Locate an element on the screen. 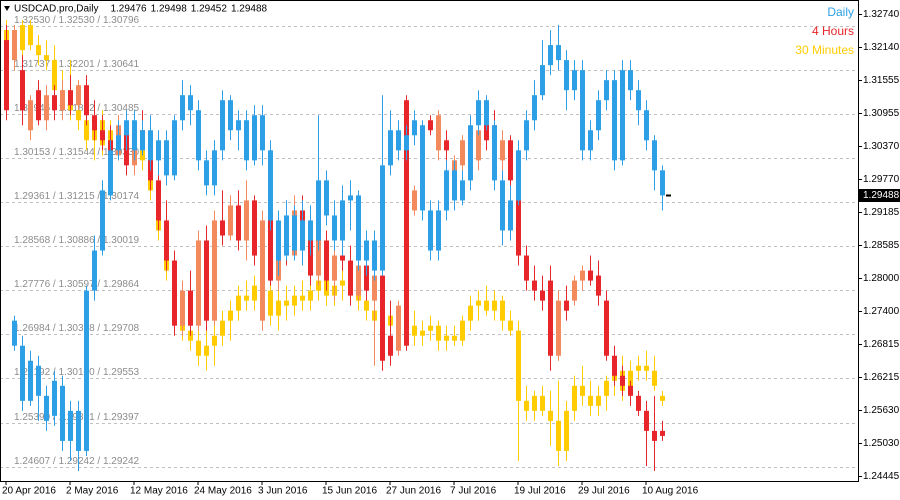 This screenshot has width=900, height=500. level-label: 1.27776 / 1.30597 / 1.29864 is located at coordinates (77, 284).